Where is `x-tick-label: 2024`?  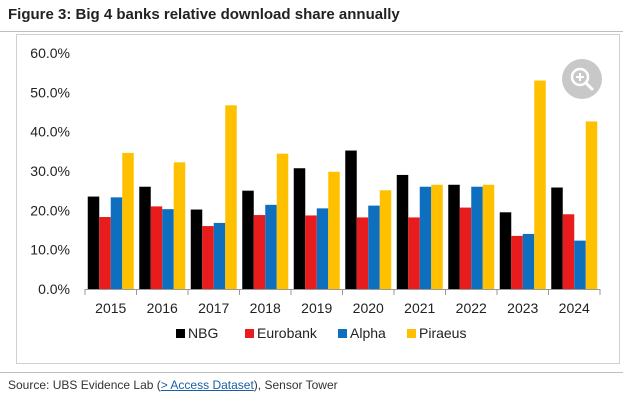 x-tick-label: 2024 is located at coordinates (574, 308).